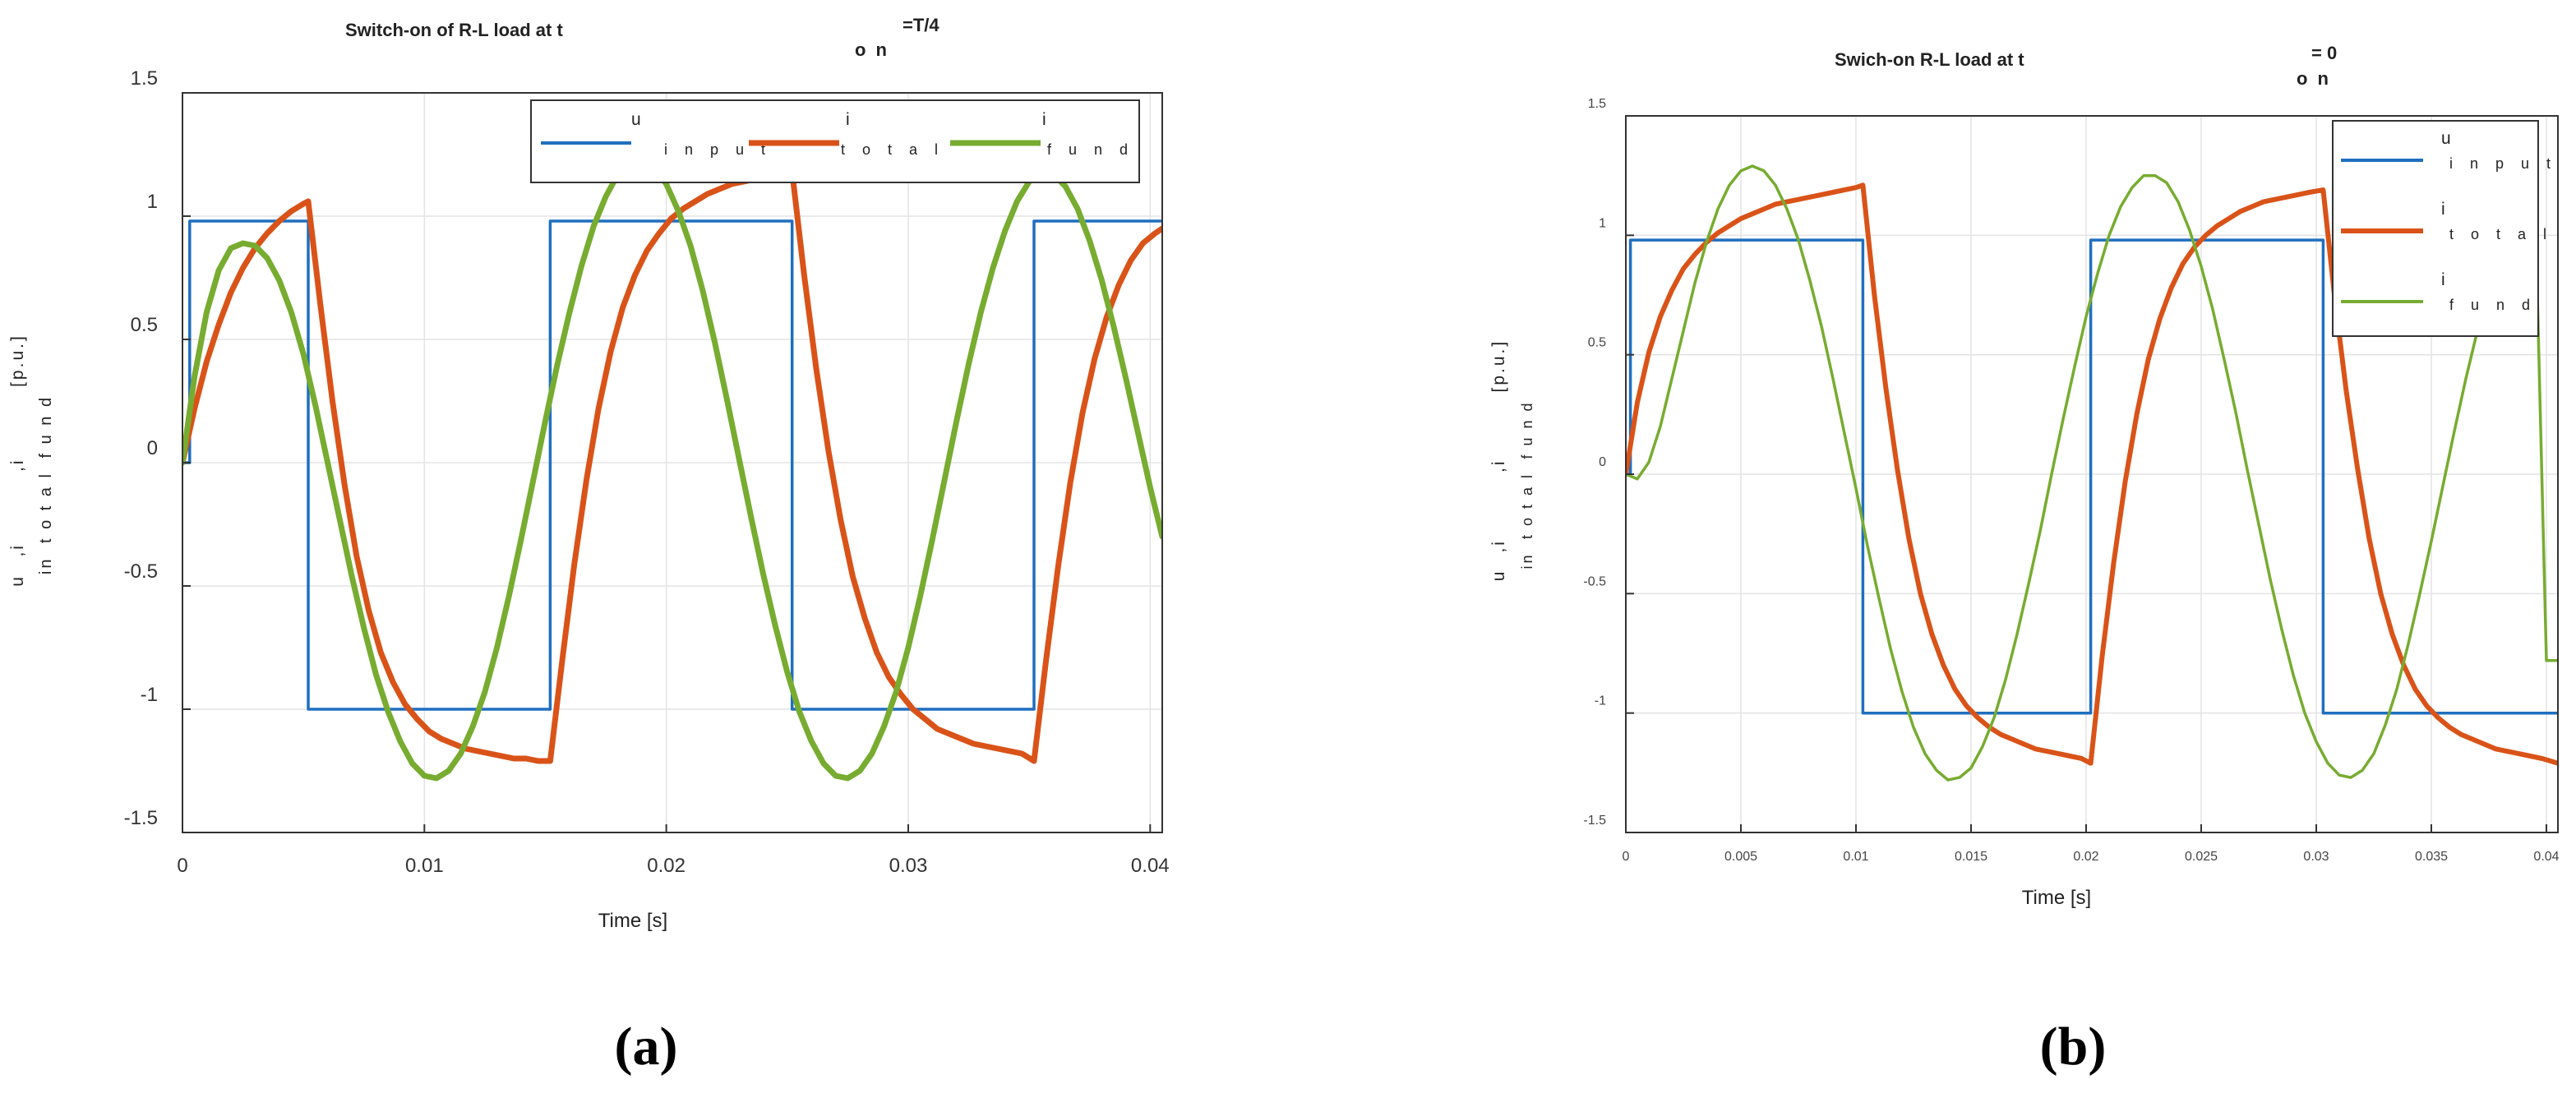  I want to click on x-tick-label: 0.005, so click(1741, 857).